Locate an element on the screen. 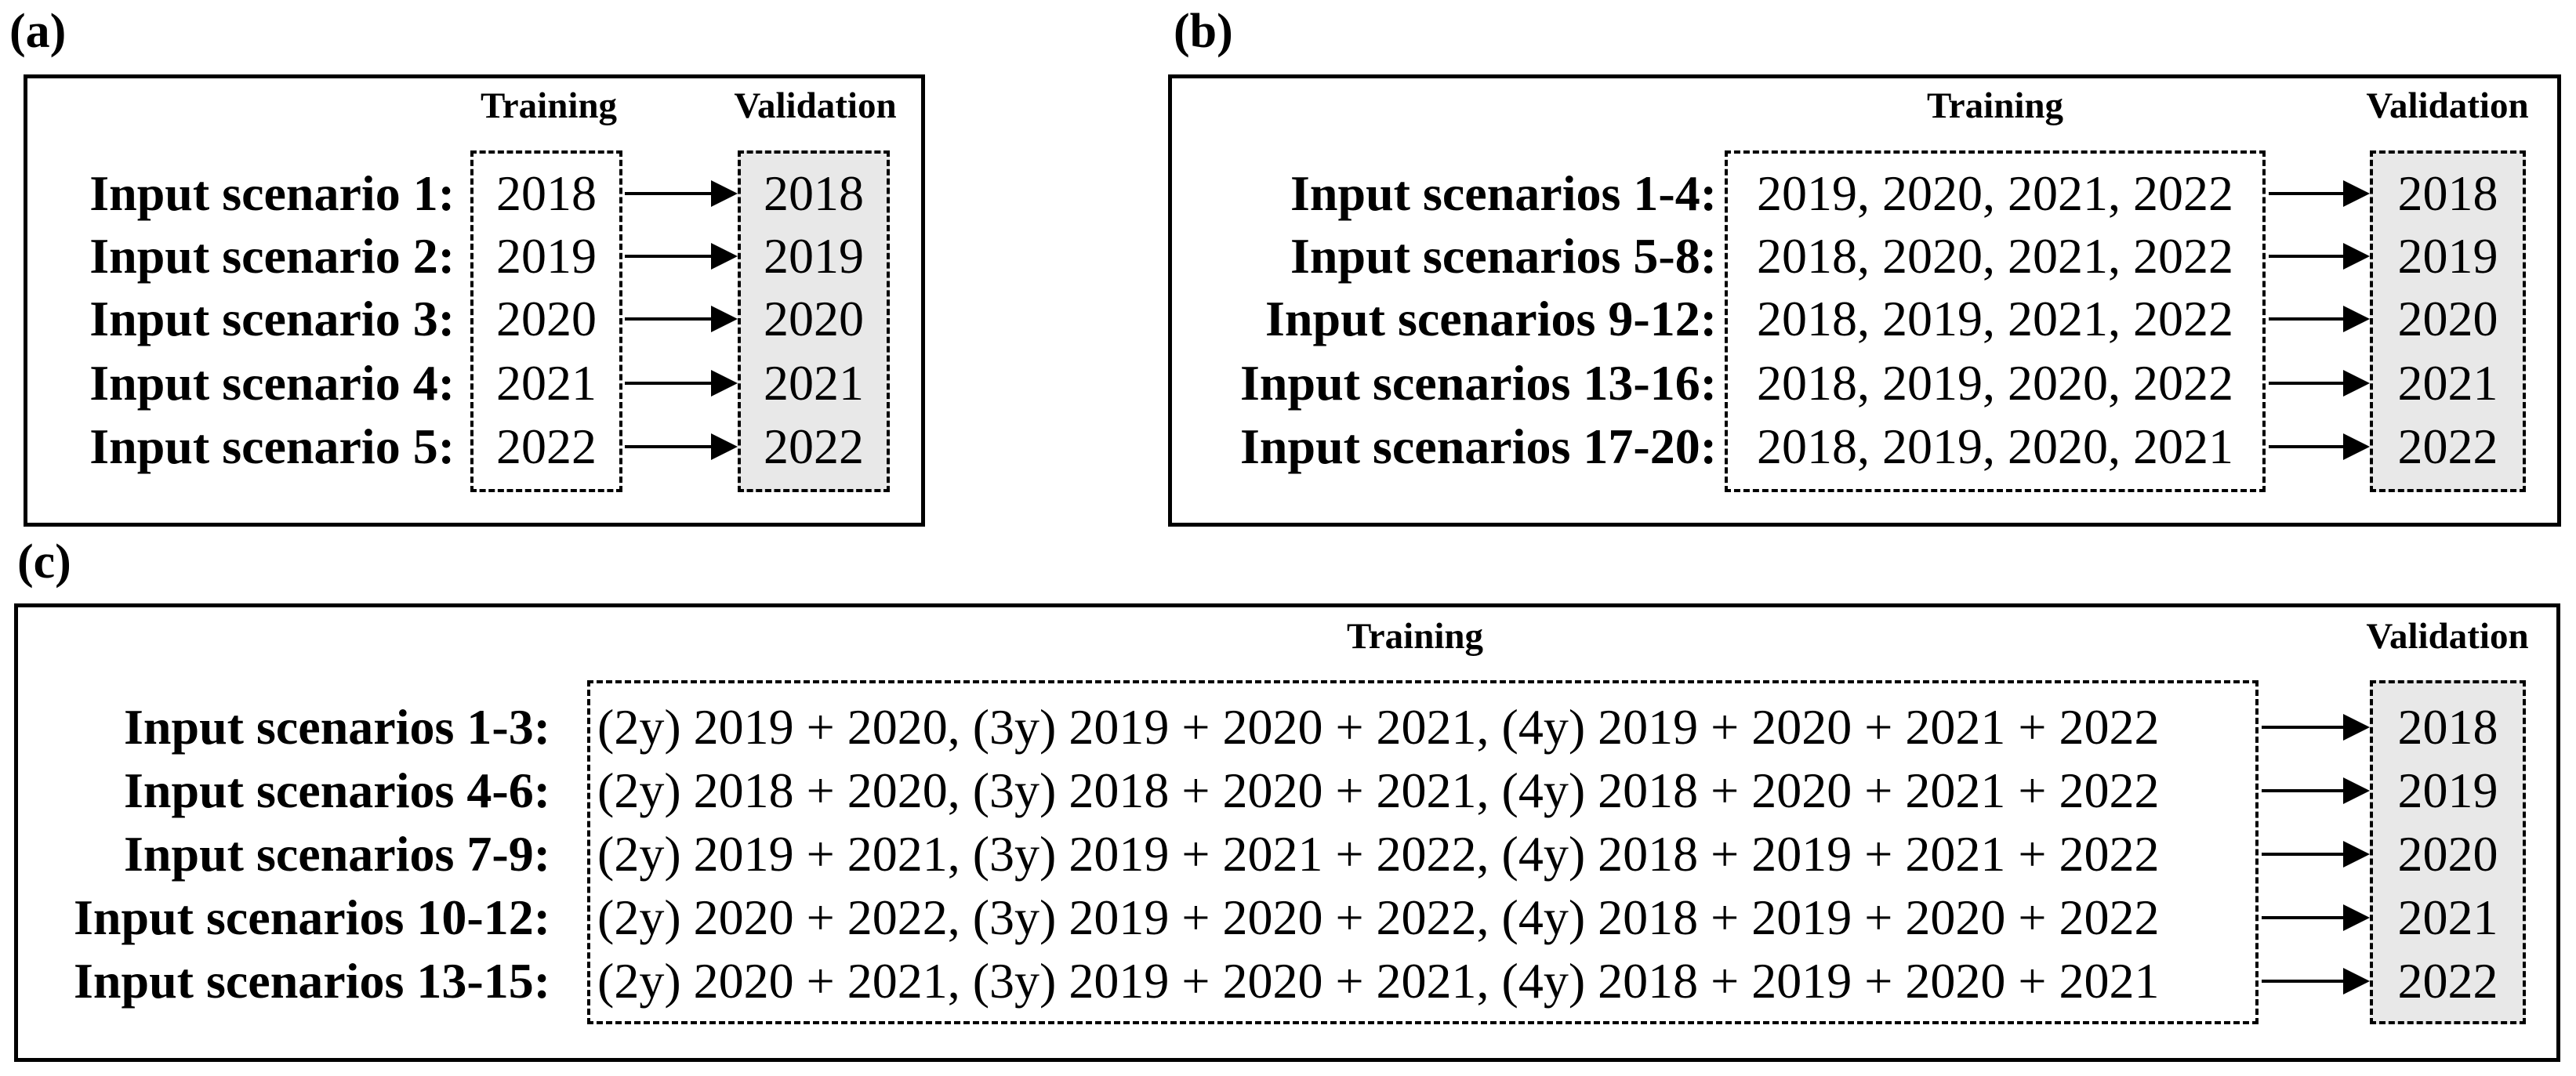  panel-a-validation-box is located at coordinates (814, 321).